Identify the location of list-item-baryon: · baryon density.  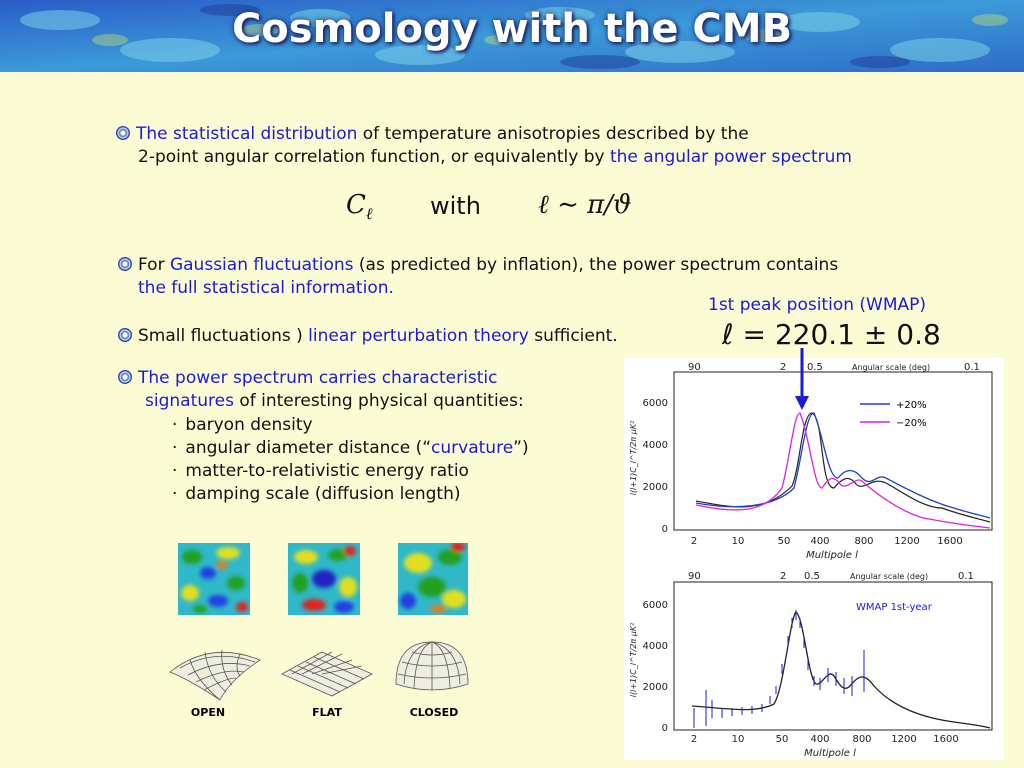
(242, 425).